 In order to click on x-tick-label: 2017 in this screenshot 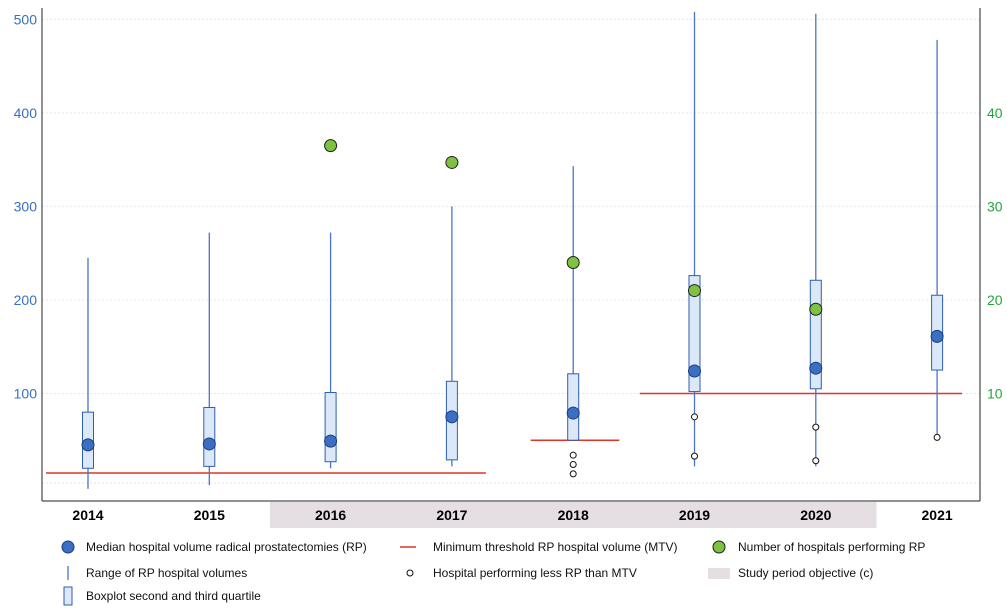, I will do `click(451, 515)`.